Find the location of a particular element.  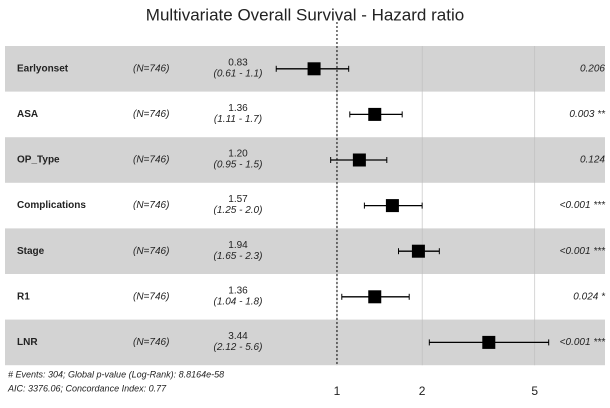

estimate-label: 3.44 is located at coordinates (238, 336).